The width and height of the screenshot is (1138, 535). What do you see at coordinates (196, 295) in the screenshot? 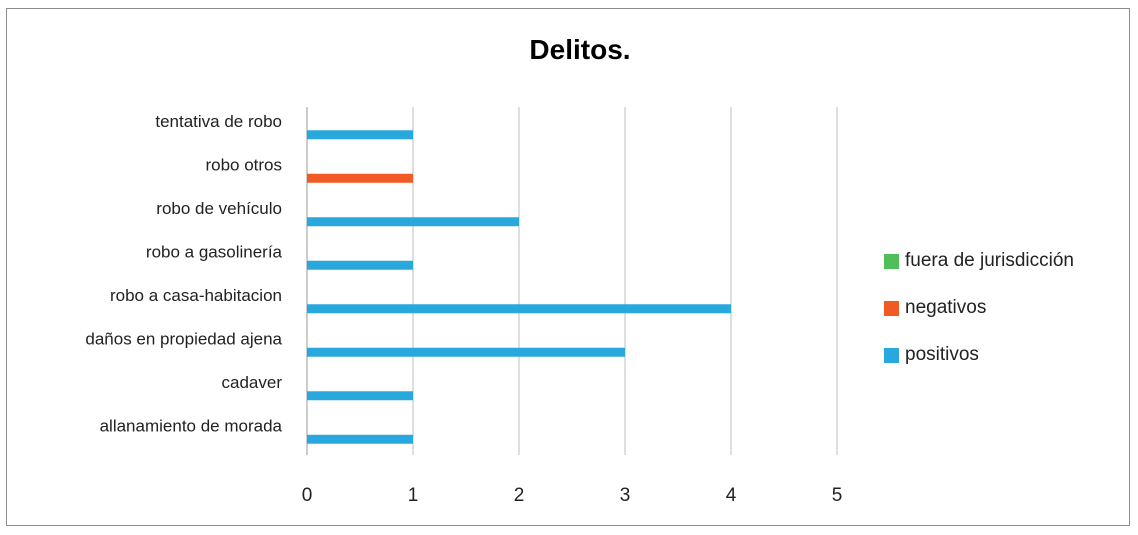
I see `category-label: robo a casa-habitacion` at bounding box center [196, 295].